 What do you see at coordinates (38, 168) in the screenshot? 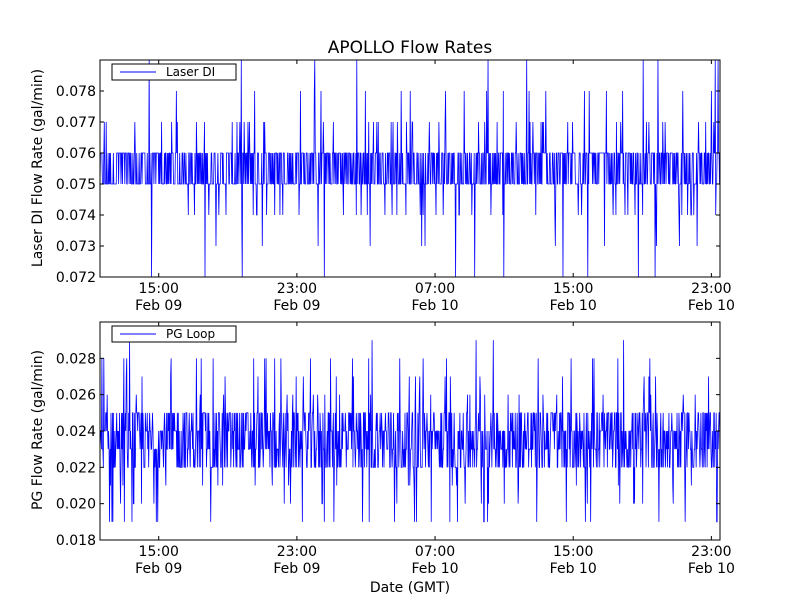
I see `laser-di-y-axis-label: Laser DI Flow Rate (gal/min)` at bounding box center [38, 168].